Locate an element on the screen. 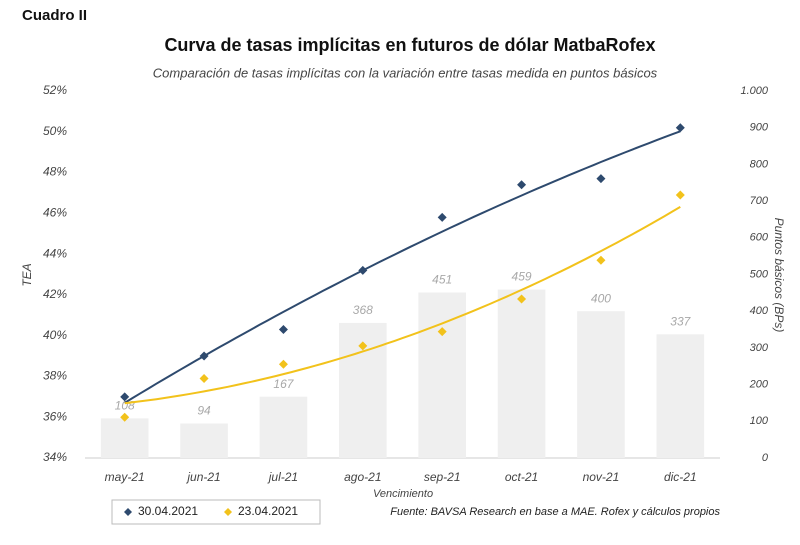  y-axis-label: TEA is located at coordinates (27, 274).